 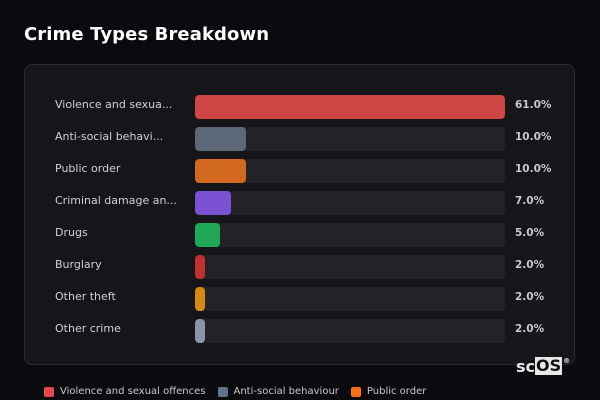 I want to click on scos-logo: sc OS ®, so click(x=543, y=366).